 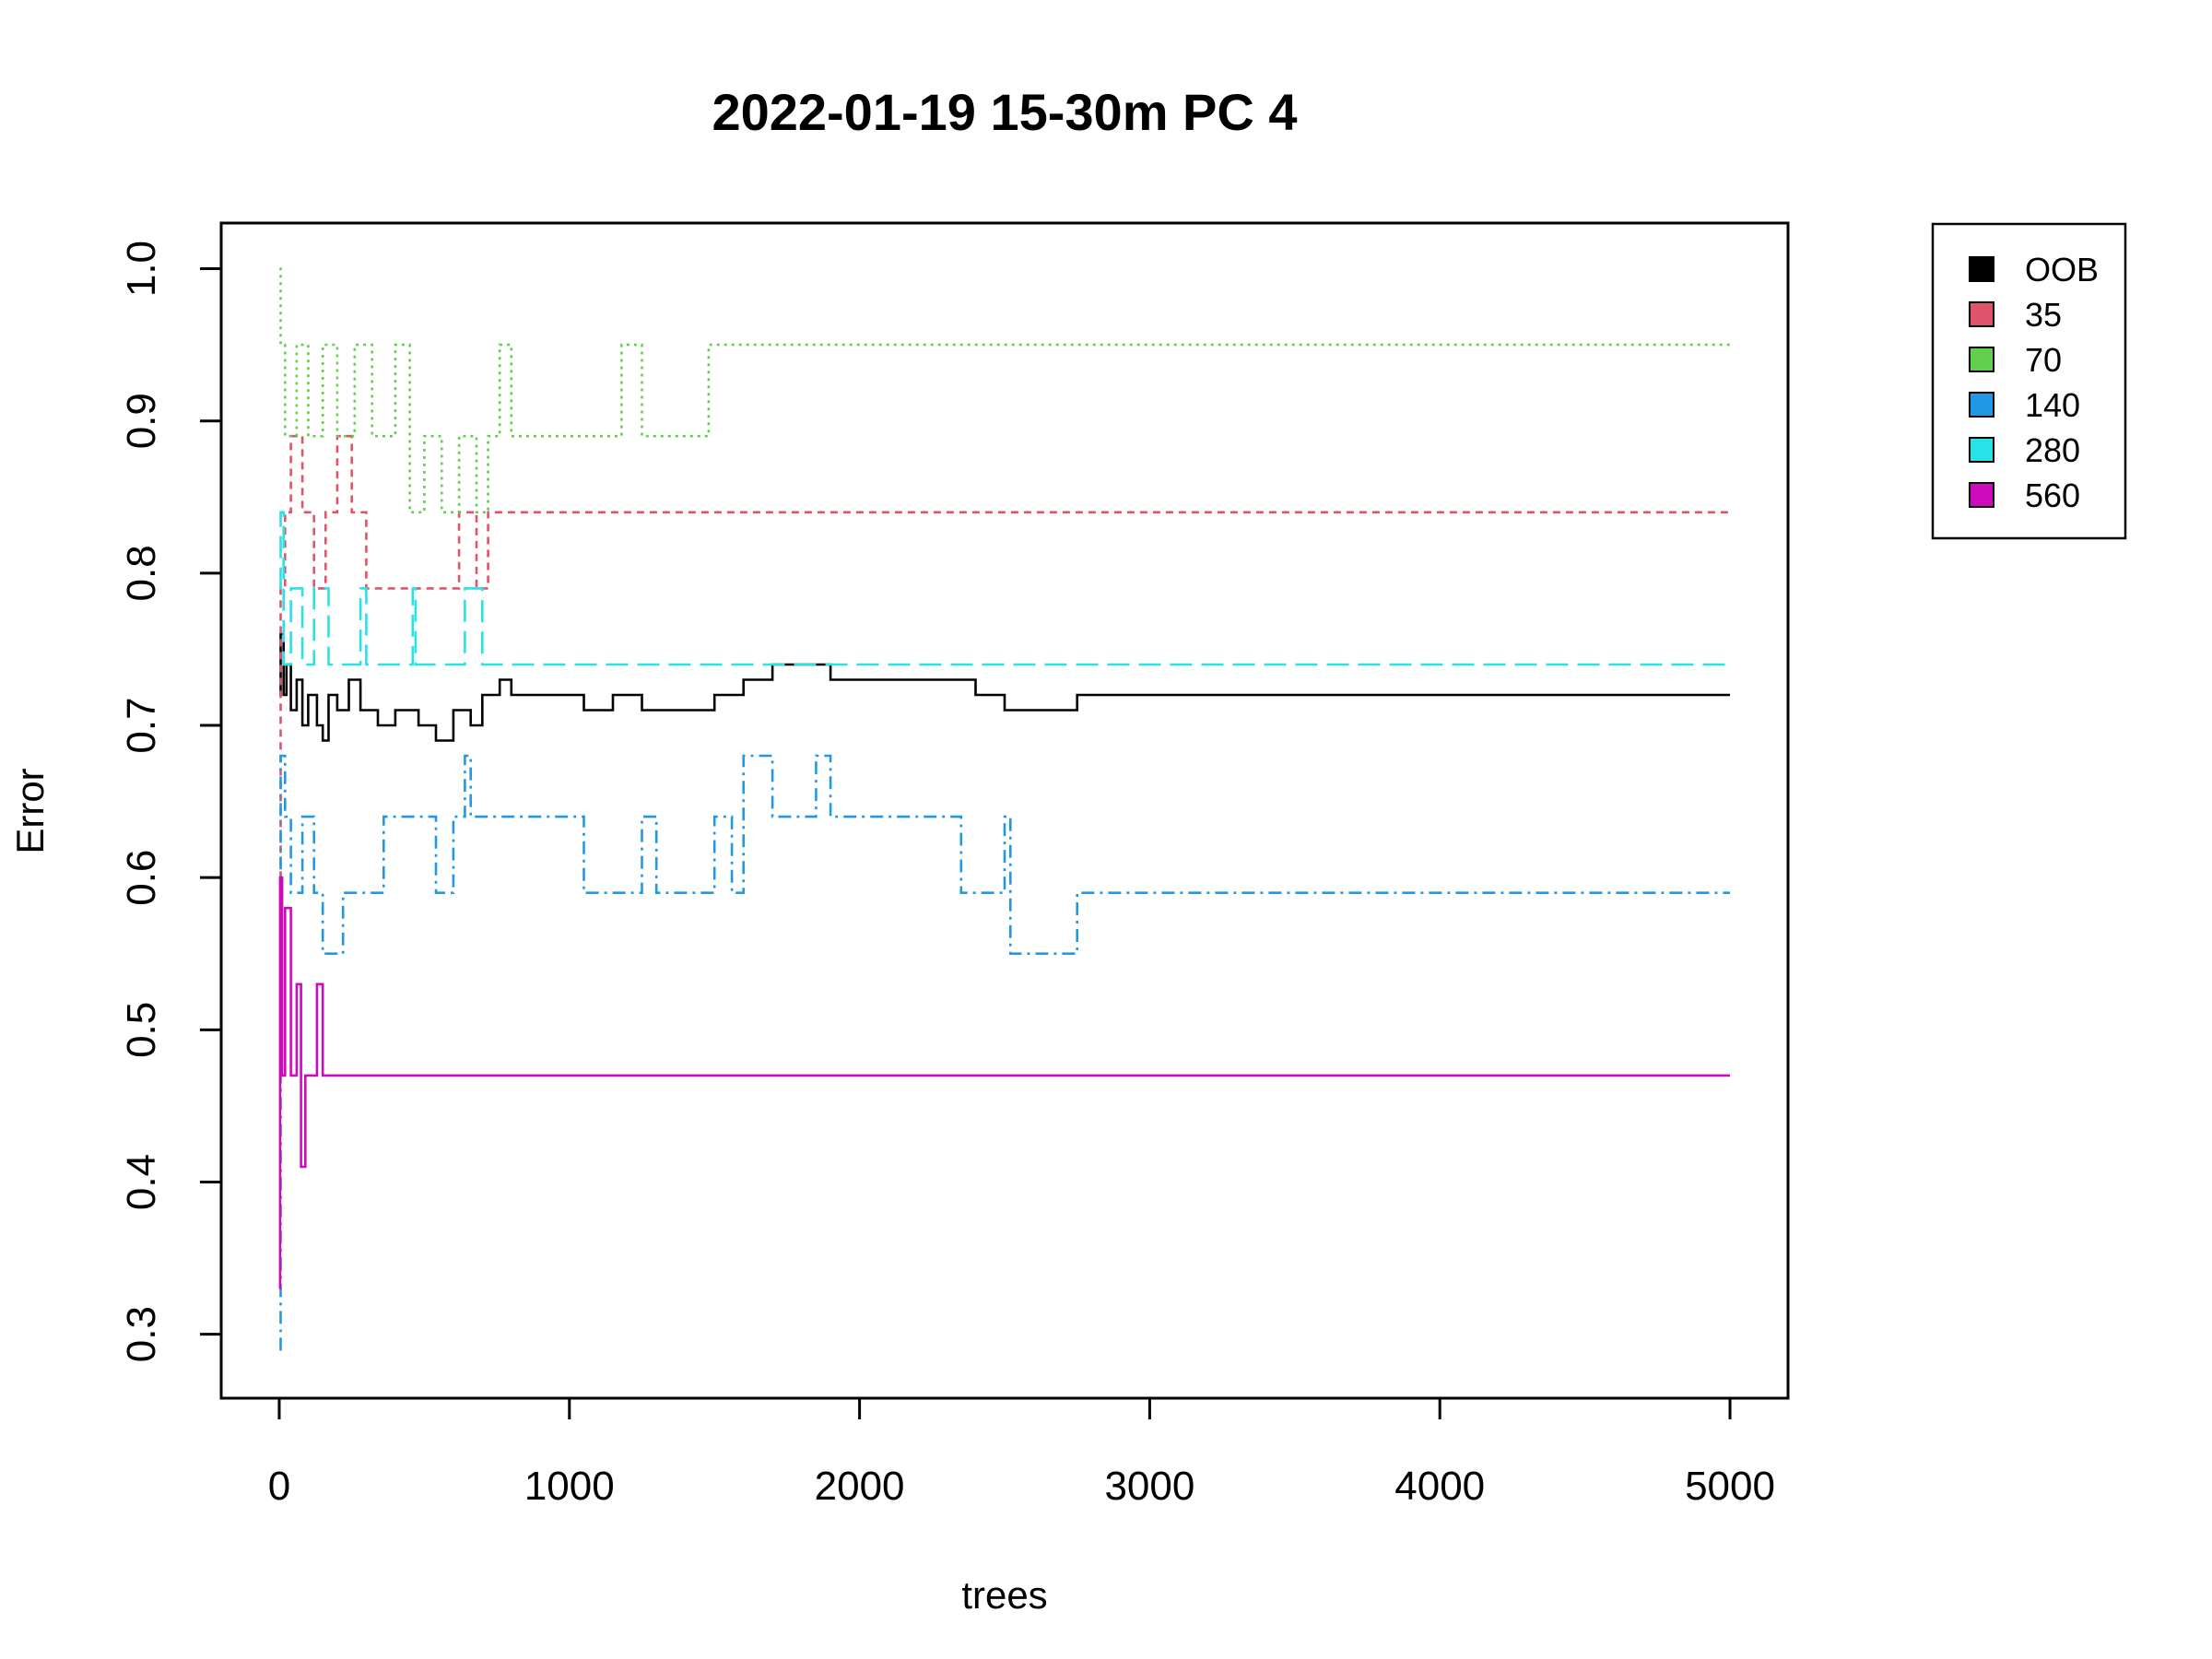 I want to click on x-tick-label: 4000, so click(x=1439, y=1486).